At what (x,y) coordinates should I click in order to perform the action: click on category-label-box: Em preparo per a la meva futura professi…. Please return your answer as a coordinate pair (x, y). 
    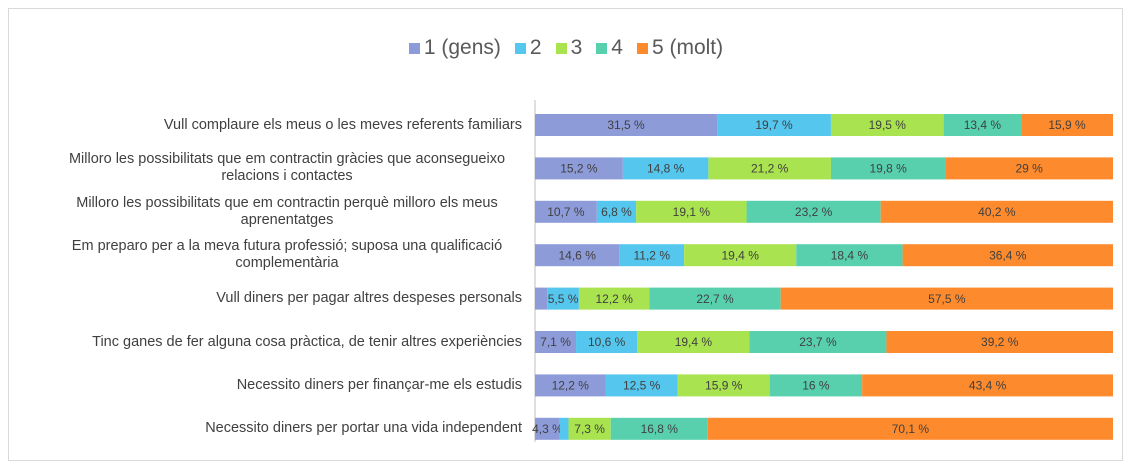
    Looking at the image, I should click on (271, 255).